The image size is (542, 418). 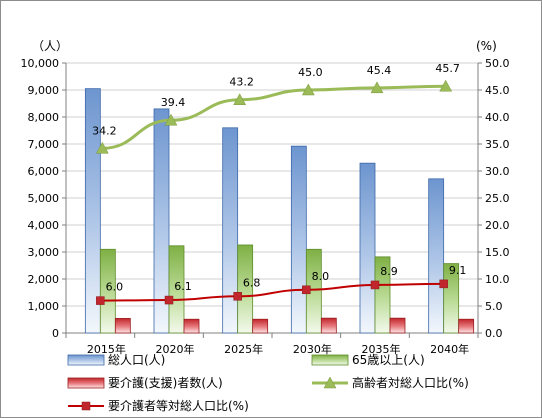 I want to click on data-label-elderly-ratio: 45.7, so click(x=447, y=68).